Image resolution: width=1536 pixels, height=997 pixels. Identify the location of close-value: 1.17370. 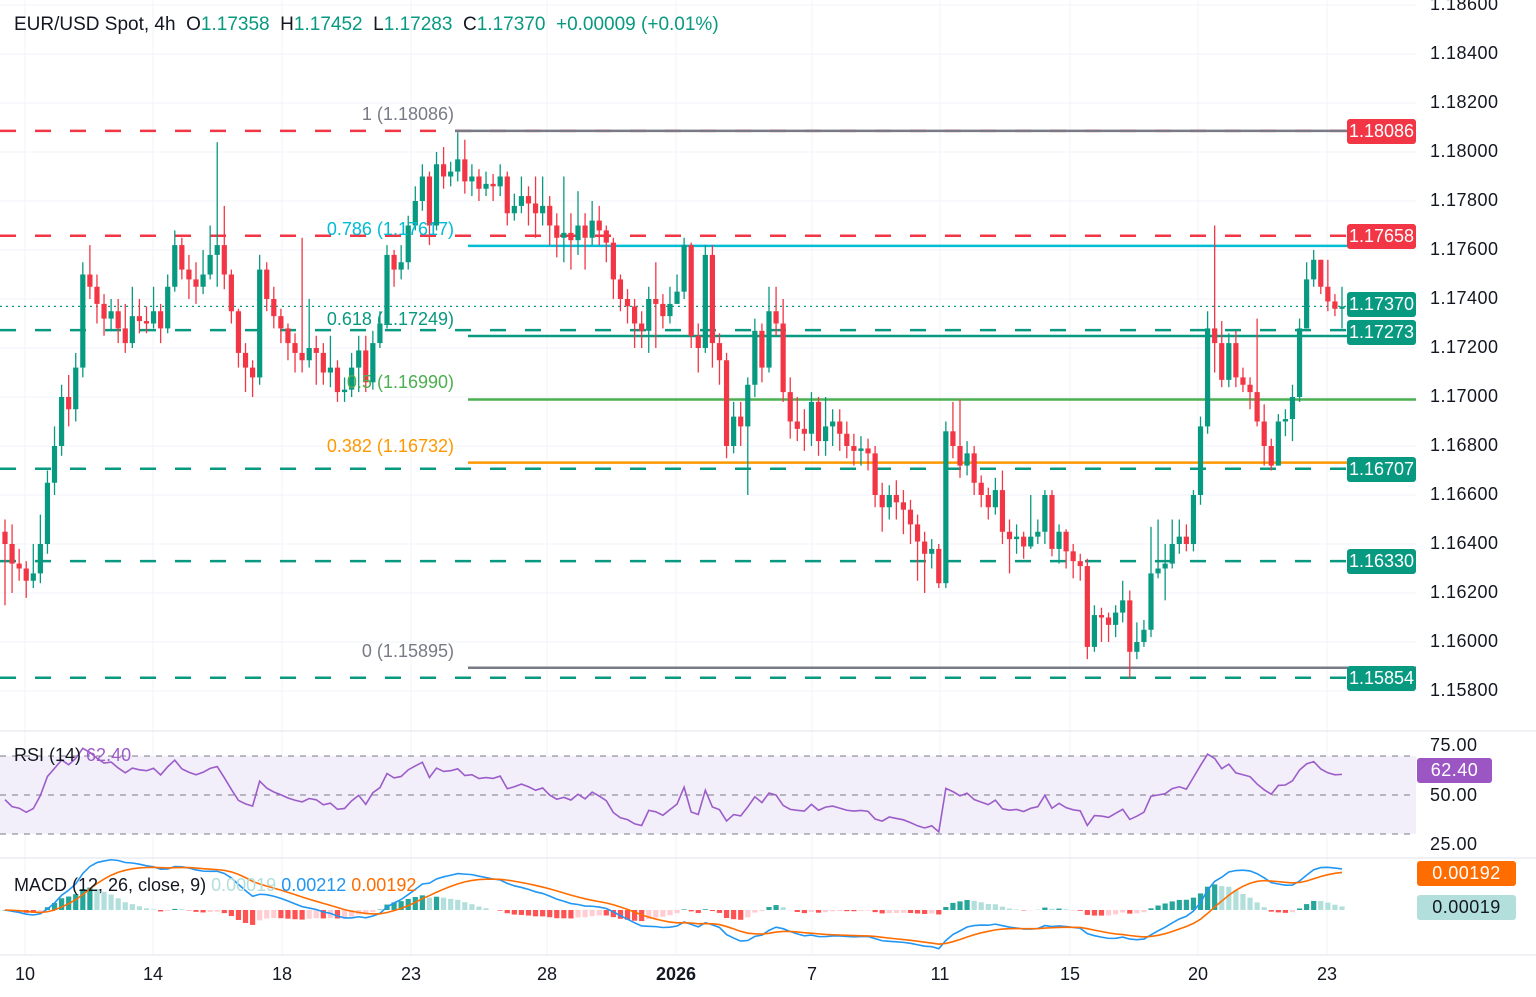
(511, 24).